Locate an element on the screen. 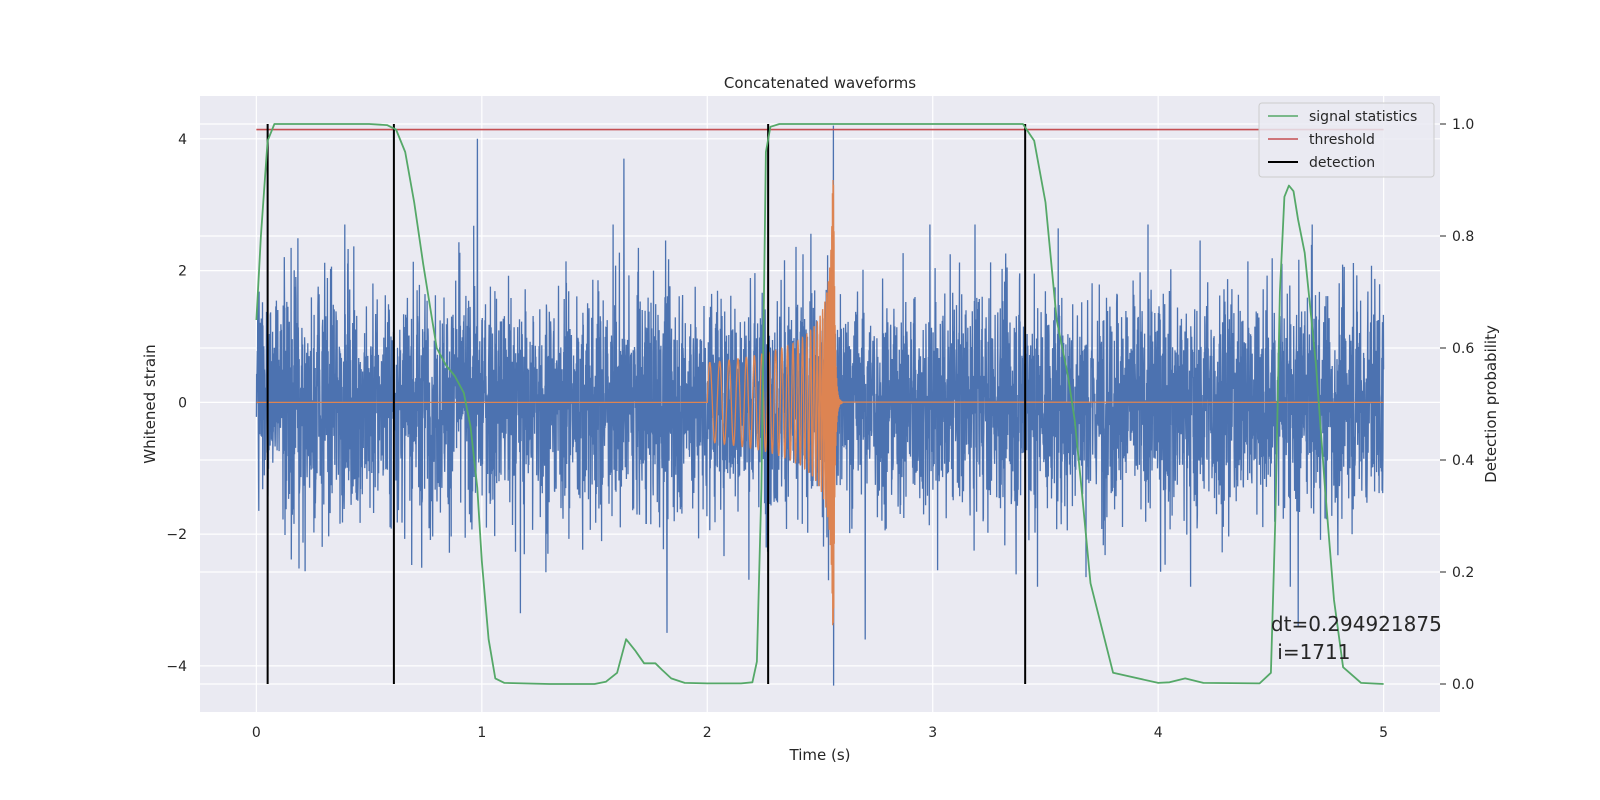 This screenshot has height=800, width=1600. y-tick-label-right: 0.2 is located at coordinates (1463, 573).